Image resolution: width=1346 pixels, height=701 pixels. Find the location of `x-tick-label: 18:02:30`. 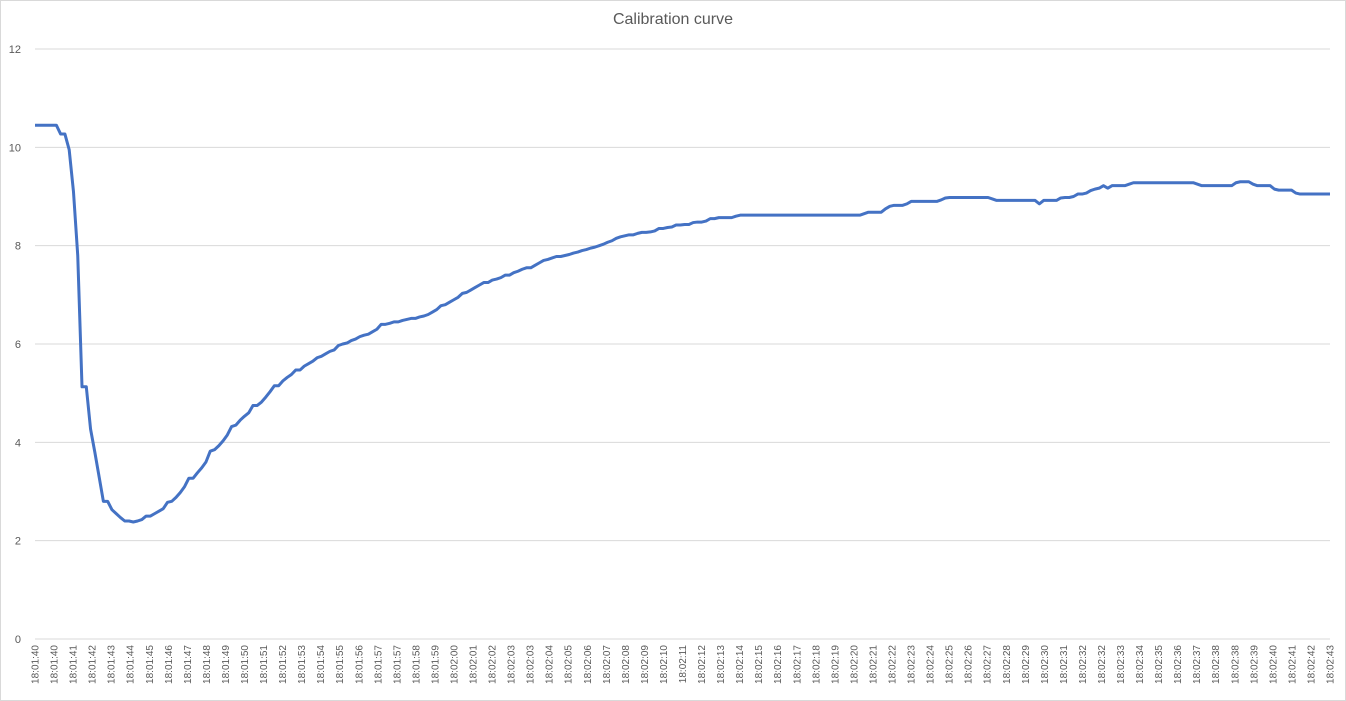

x-tick-label: 18:02:30 is located at coordinates (1045, 664).